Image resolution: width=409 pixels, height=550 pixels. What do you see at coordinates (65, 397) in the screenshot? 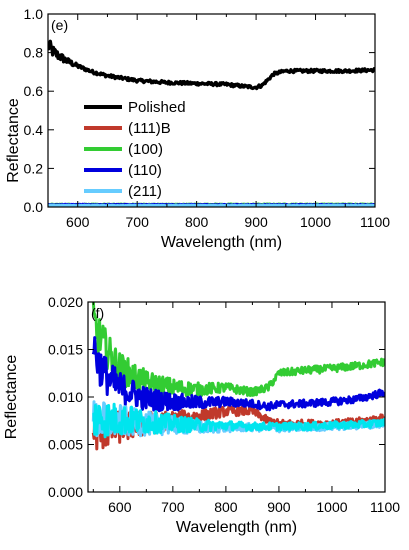
I see `y-tick-label: 0.010` at bounding box center [65, 397].